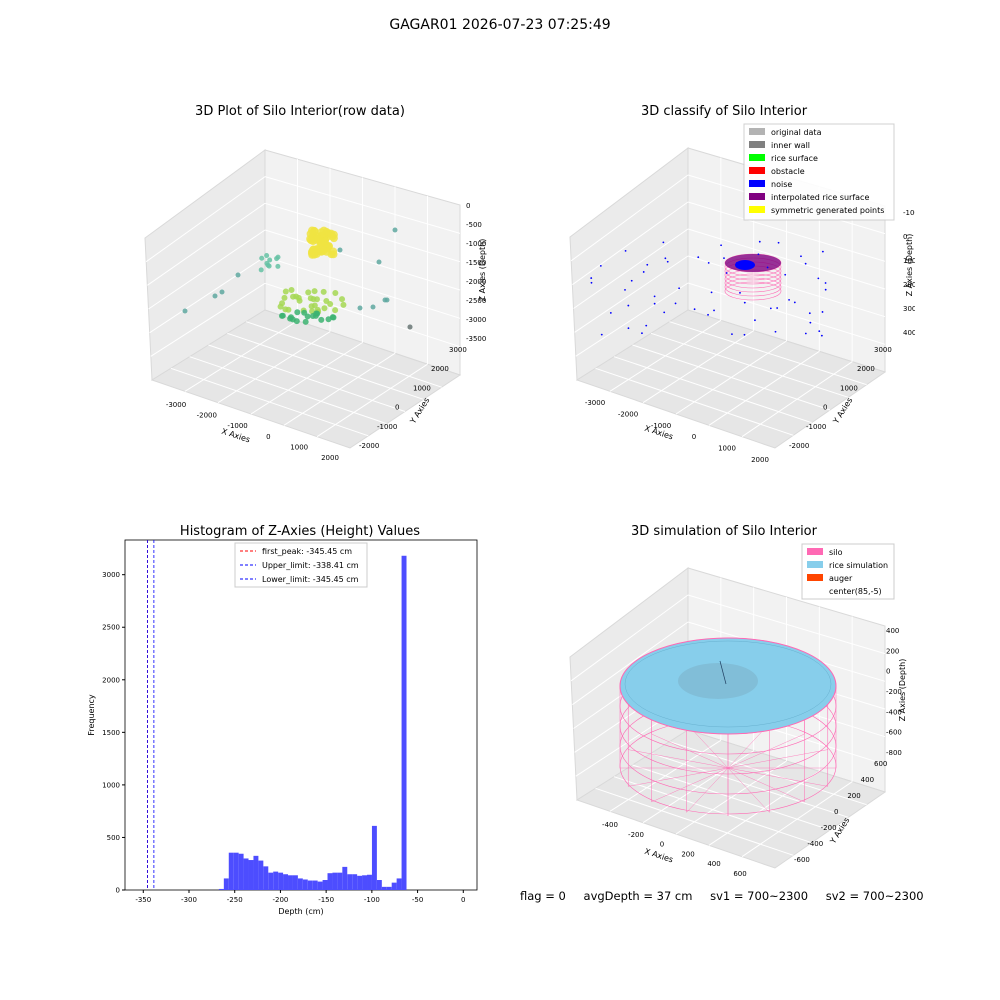 The height and width of the screenshot is (1000, 1000). What do you see at coordinates (687, 854) in the screenshot?
I see `x-tick-label: 200` at bounding box center [687, 854].